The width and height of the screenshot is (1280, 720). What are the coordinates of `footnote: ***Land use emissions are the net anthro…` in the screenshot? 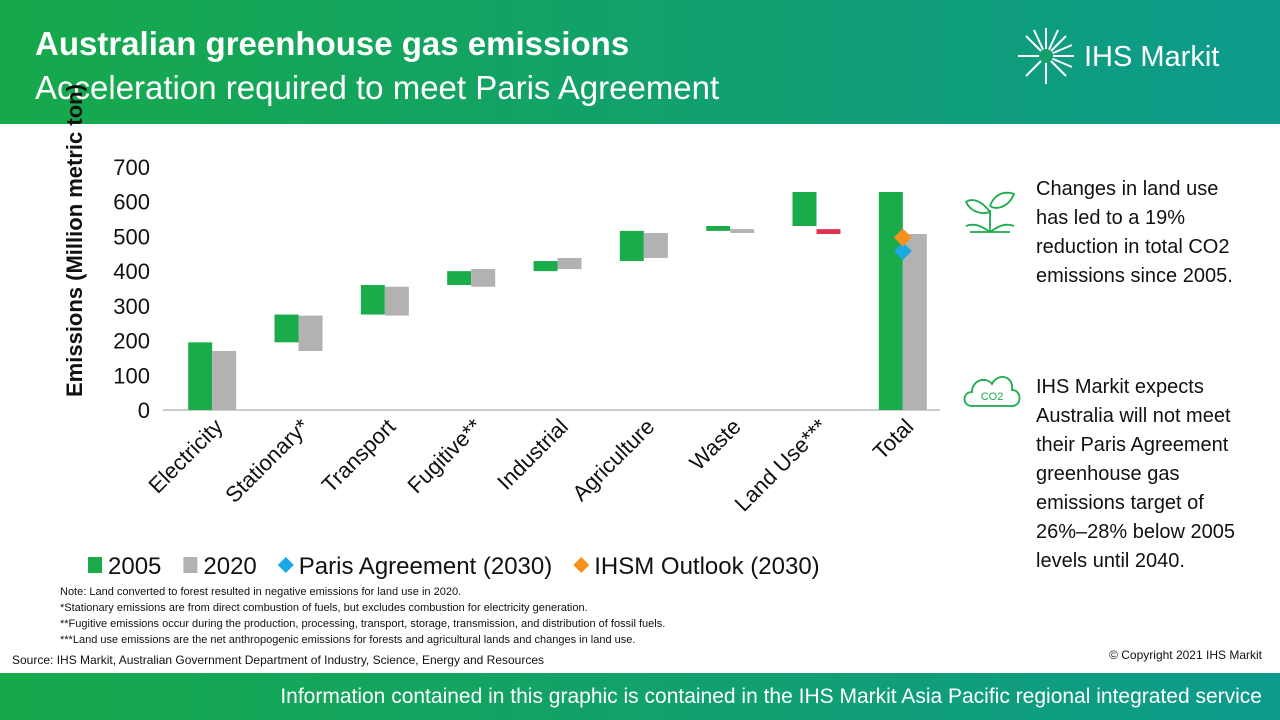 It's located at (347, 640).